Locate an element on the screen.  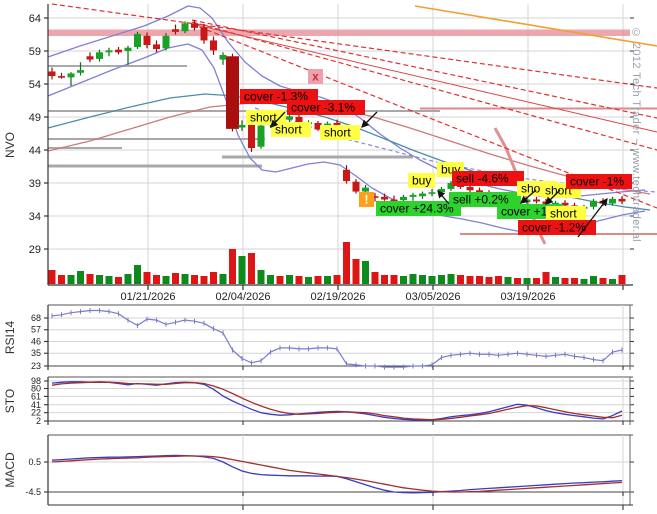
rsi-ytick-label: 35 is located at coordinates (36, 353).